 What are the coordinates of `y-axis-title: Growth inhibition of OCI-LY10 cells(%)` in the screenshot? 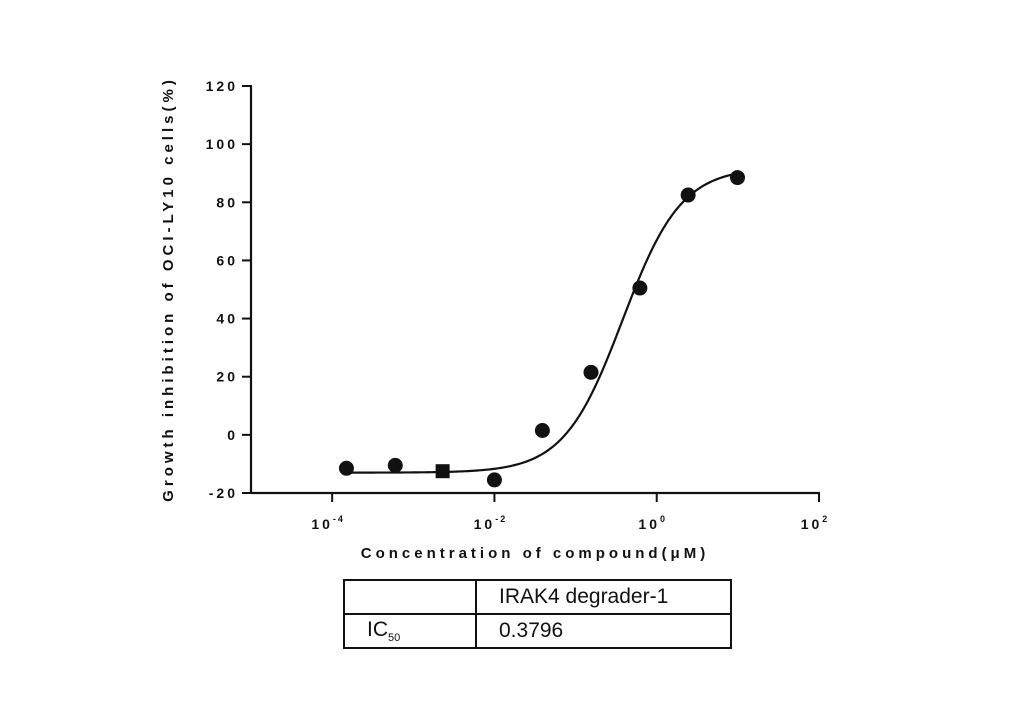 It's located at (168, 289).